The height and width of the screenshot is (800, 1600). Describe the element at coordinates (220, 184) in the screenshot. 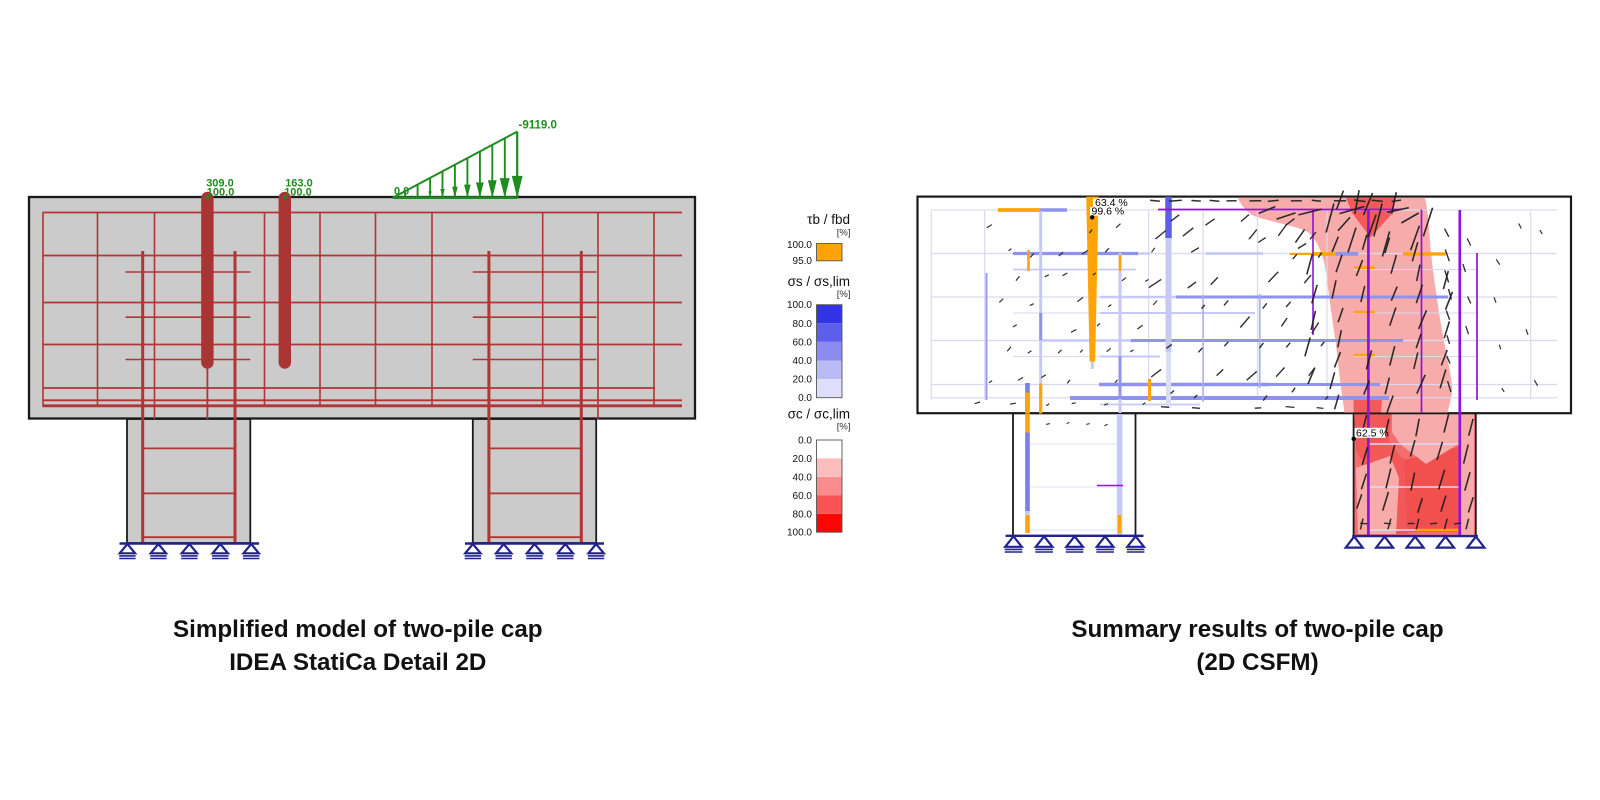

I see `svg-text: 309.0` at that location.